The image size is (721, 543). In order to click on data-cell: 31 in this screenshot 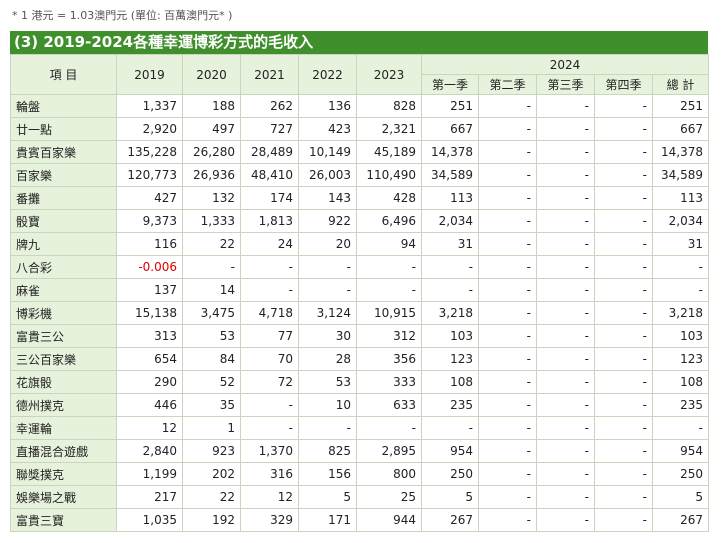, I will do `click(450, 244)`.